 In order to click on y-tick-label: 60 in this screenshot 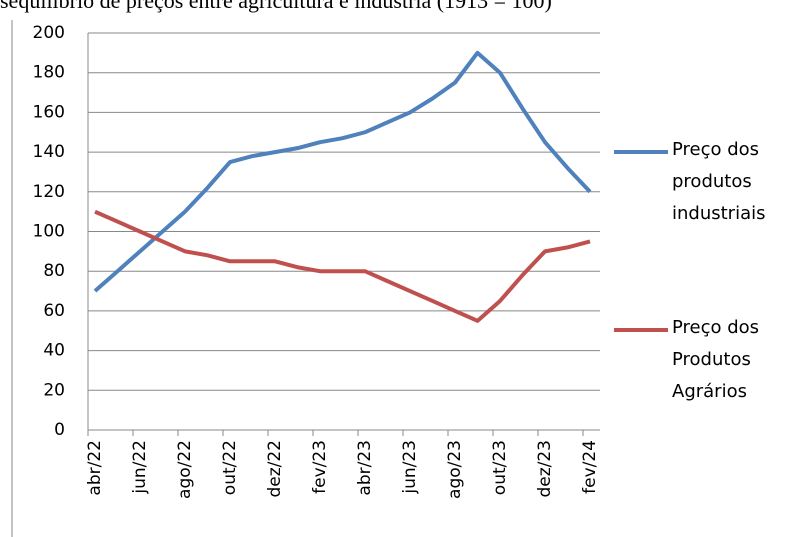, I will do `click(54, 311)`.